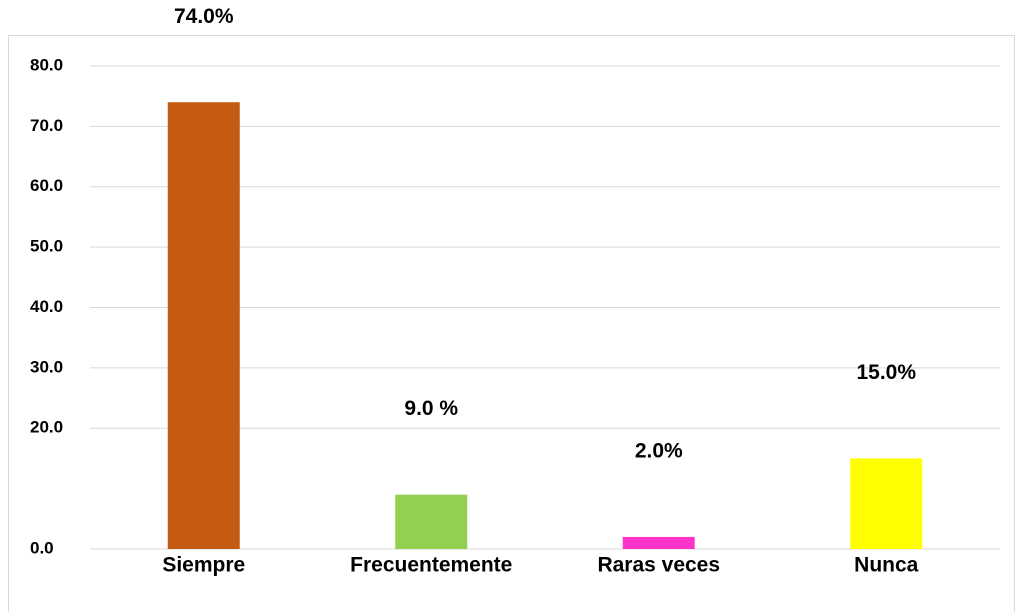 Image resolution: width=1023 pixels, height=612 pixels. Describe the element at coordinates (886, 565) in the screenshot. I see `x-tick-label: Nunca` at that location.